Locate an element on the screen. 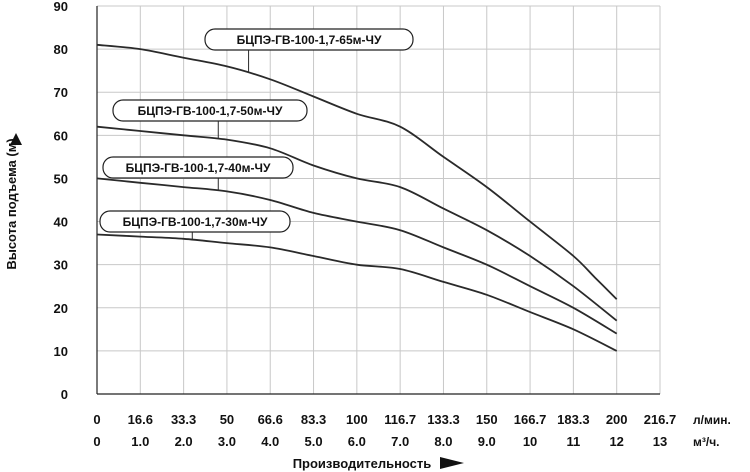 The image size is (750, 472). y-tick-label: 50 is located at coordinates (61, 178).